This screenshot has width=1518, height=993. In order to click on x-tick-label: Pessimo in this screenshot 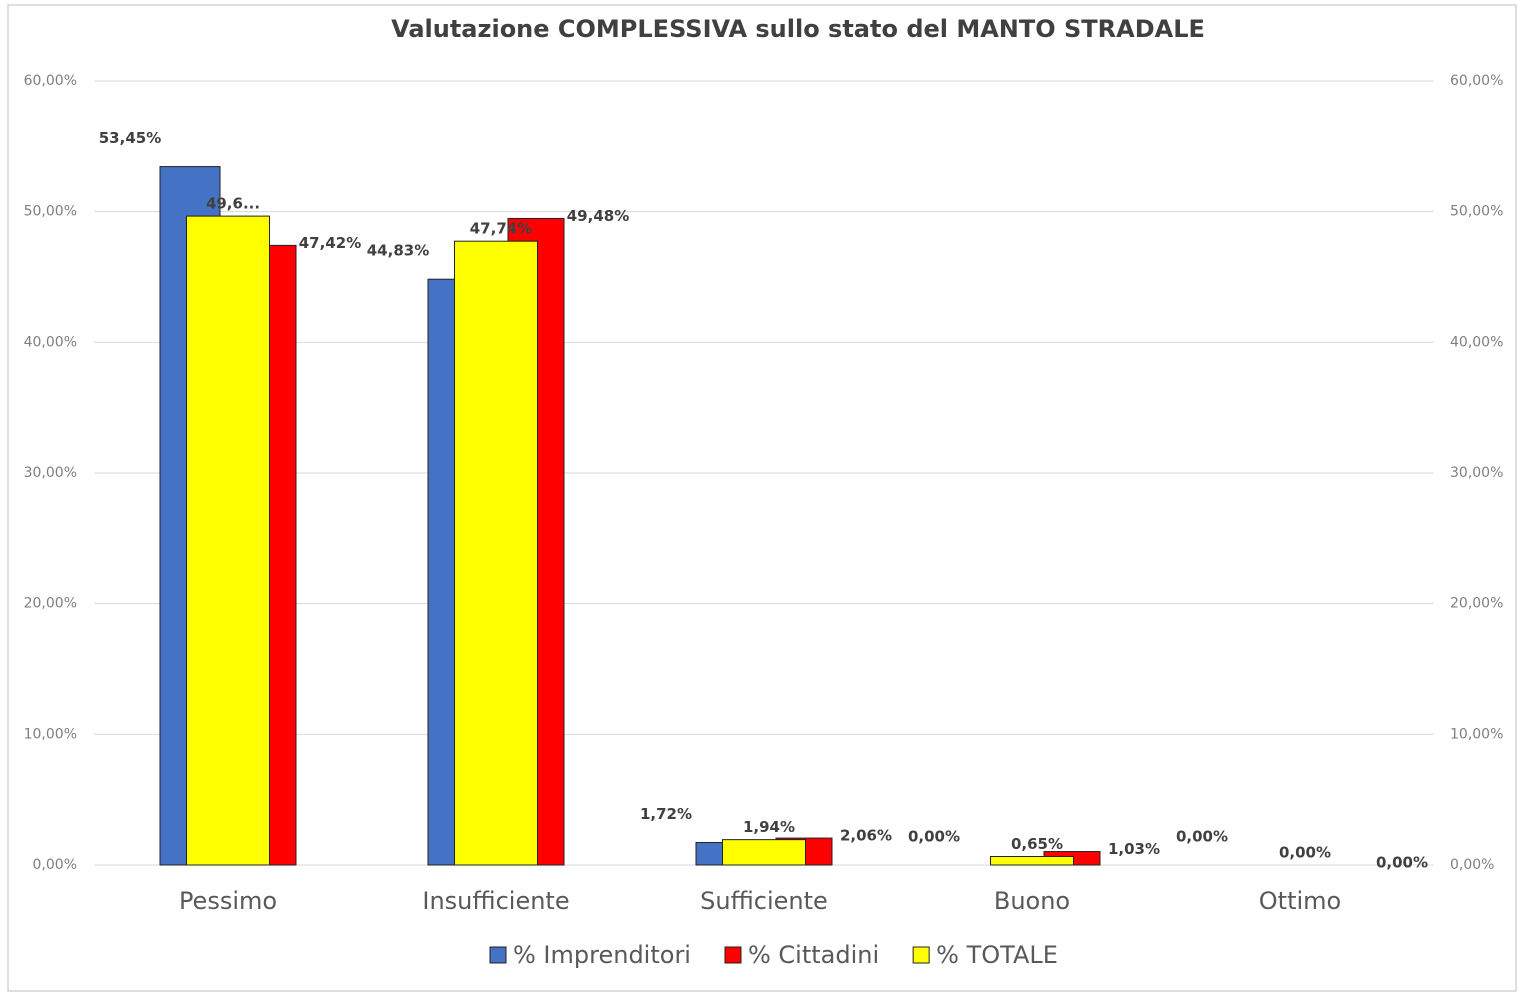, I will do `click(228, 901)`.